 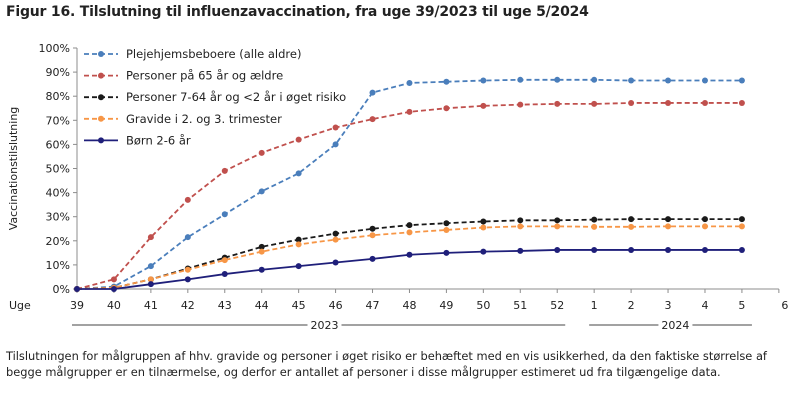 I want to click on x-tick-label: 50, so click(x=483, y=305).